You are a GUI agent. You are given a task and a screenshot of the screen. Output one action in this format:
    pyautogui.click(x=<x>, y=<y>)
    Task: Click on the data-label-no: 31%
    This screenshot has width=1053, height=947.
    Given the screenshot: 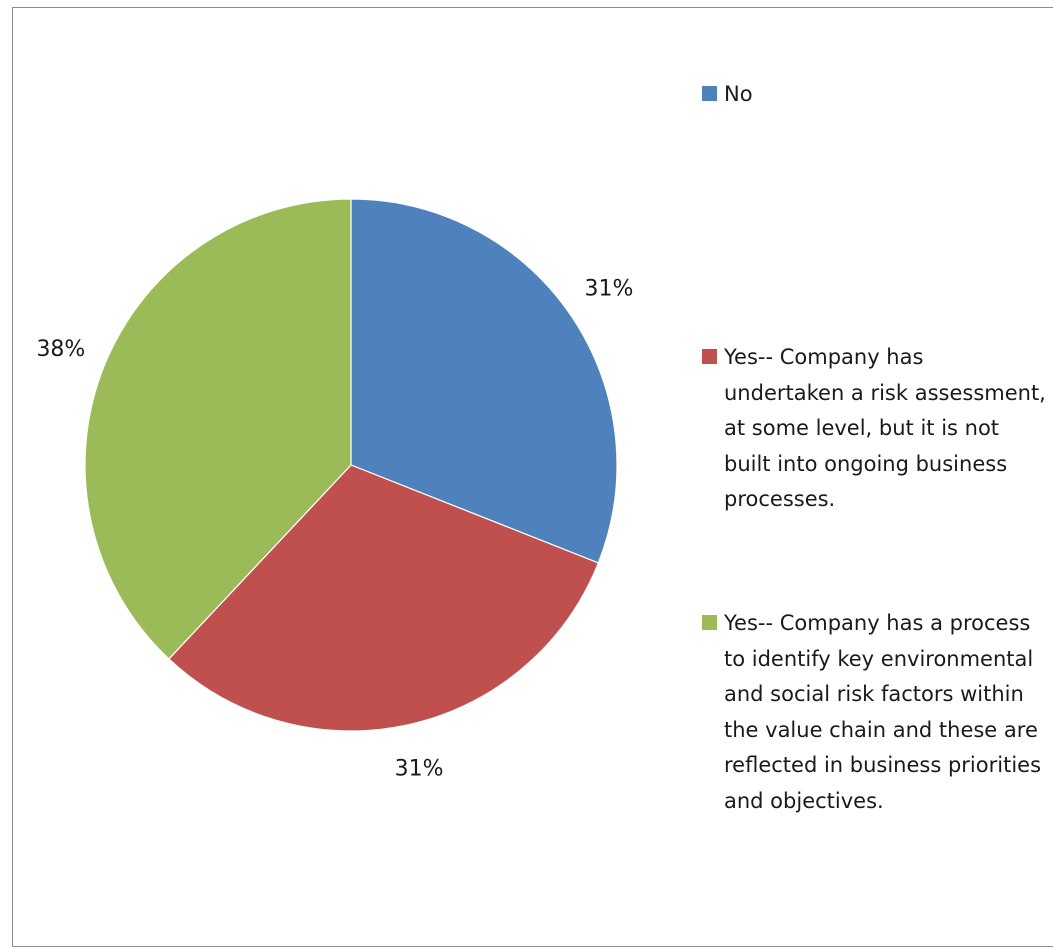 What is the action you would take?
    pyautogui.click(x=609, y=289)
    